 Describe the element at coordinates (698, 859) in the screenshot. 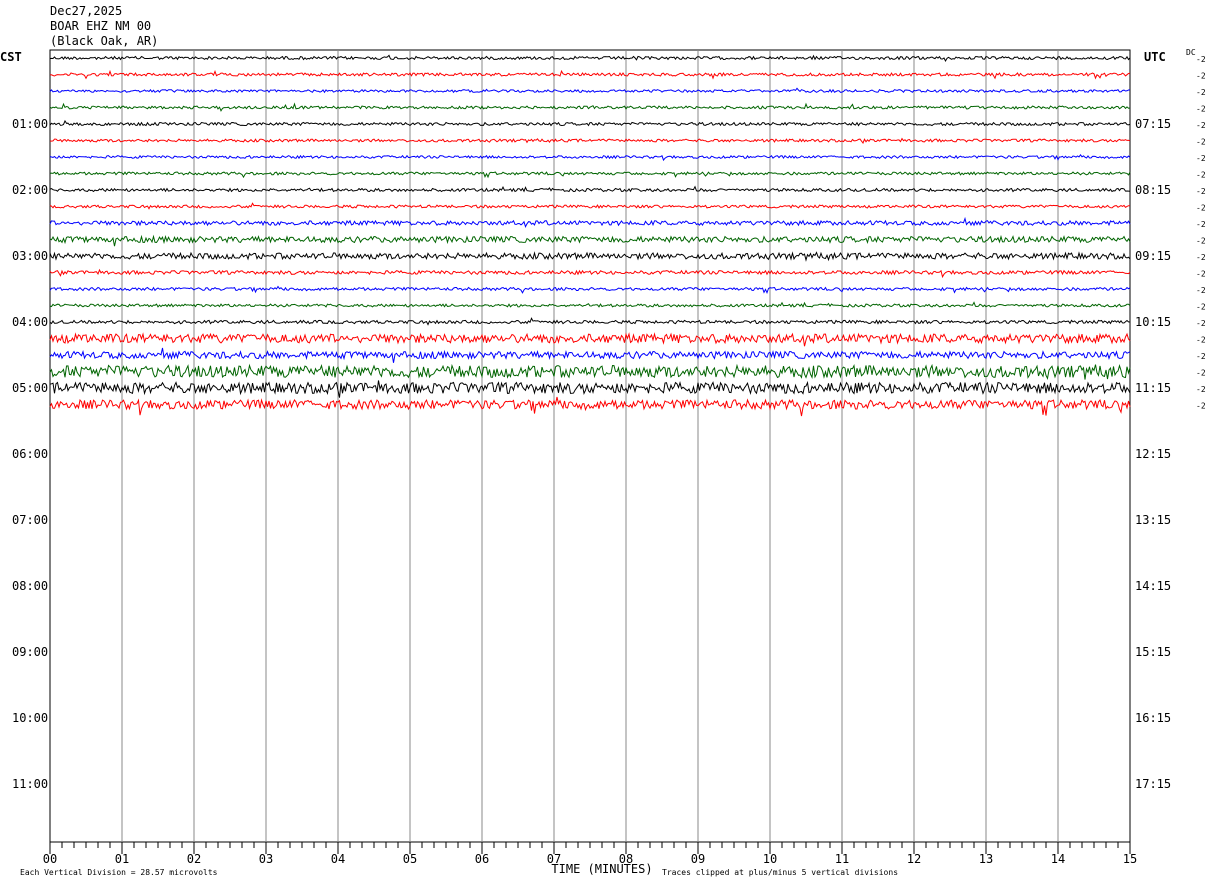

I see `x-tick-label: 09` at that location.